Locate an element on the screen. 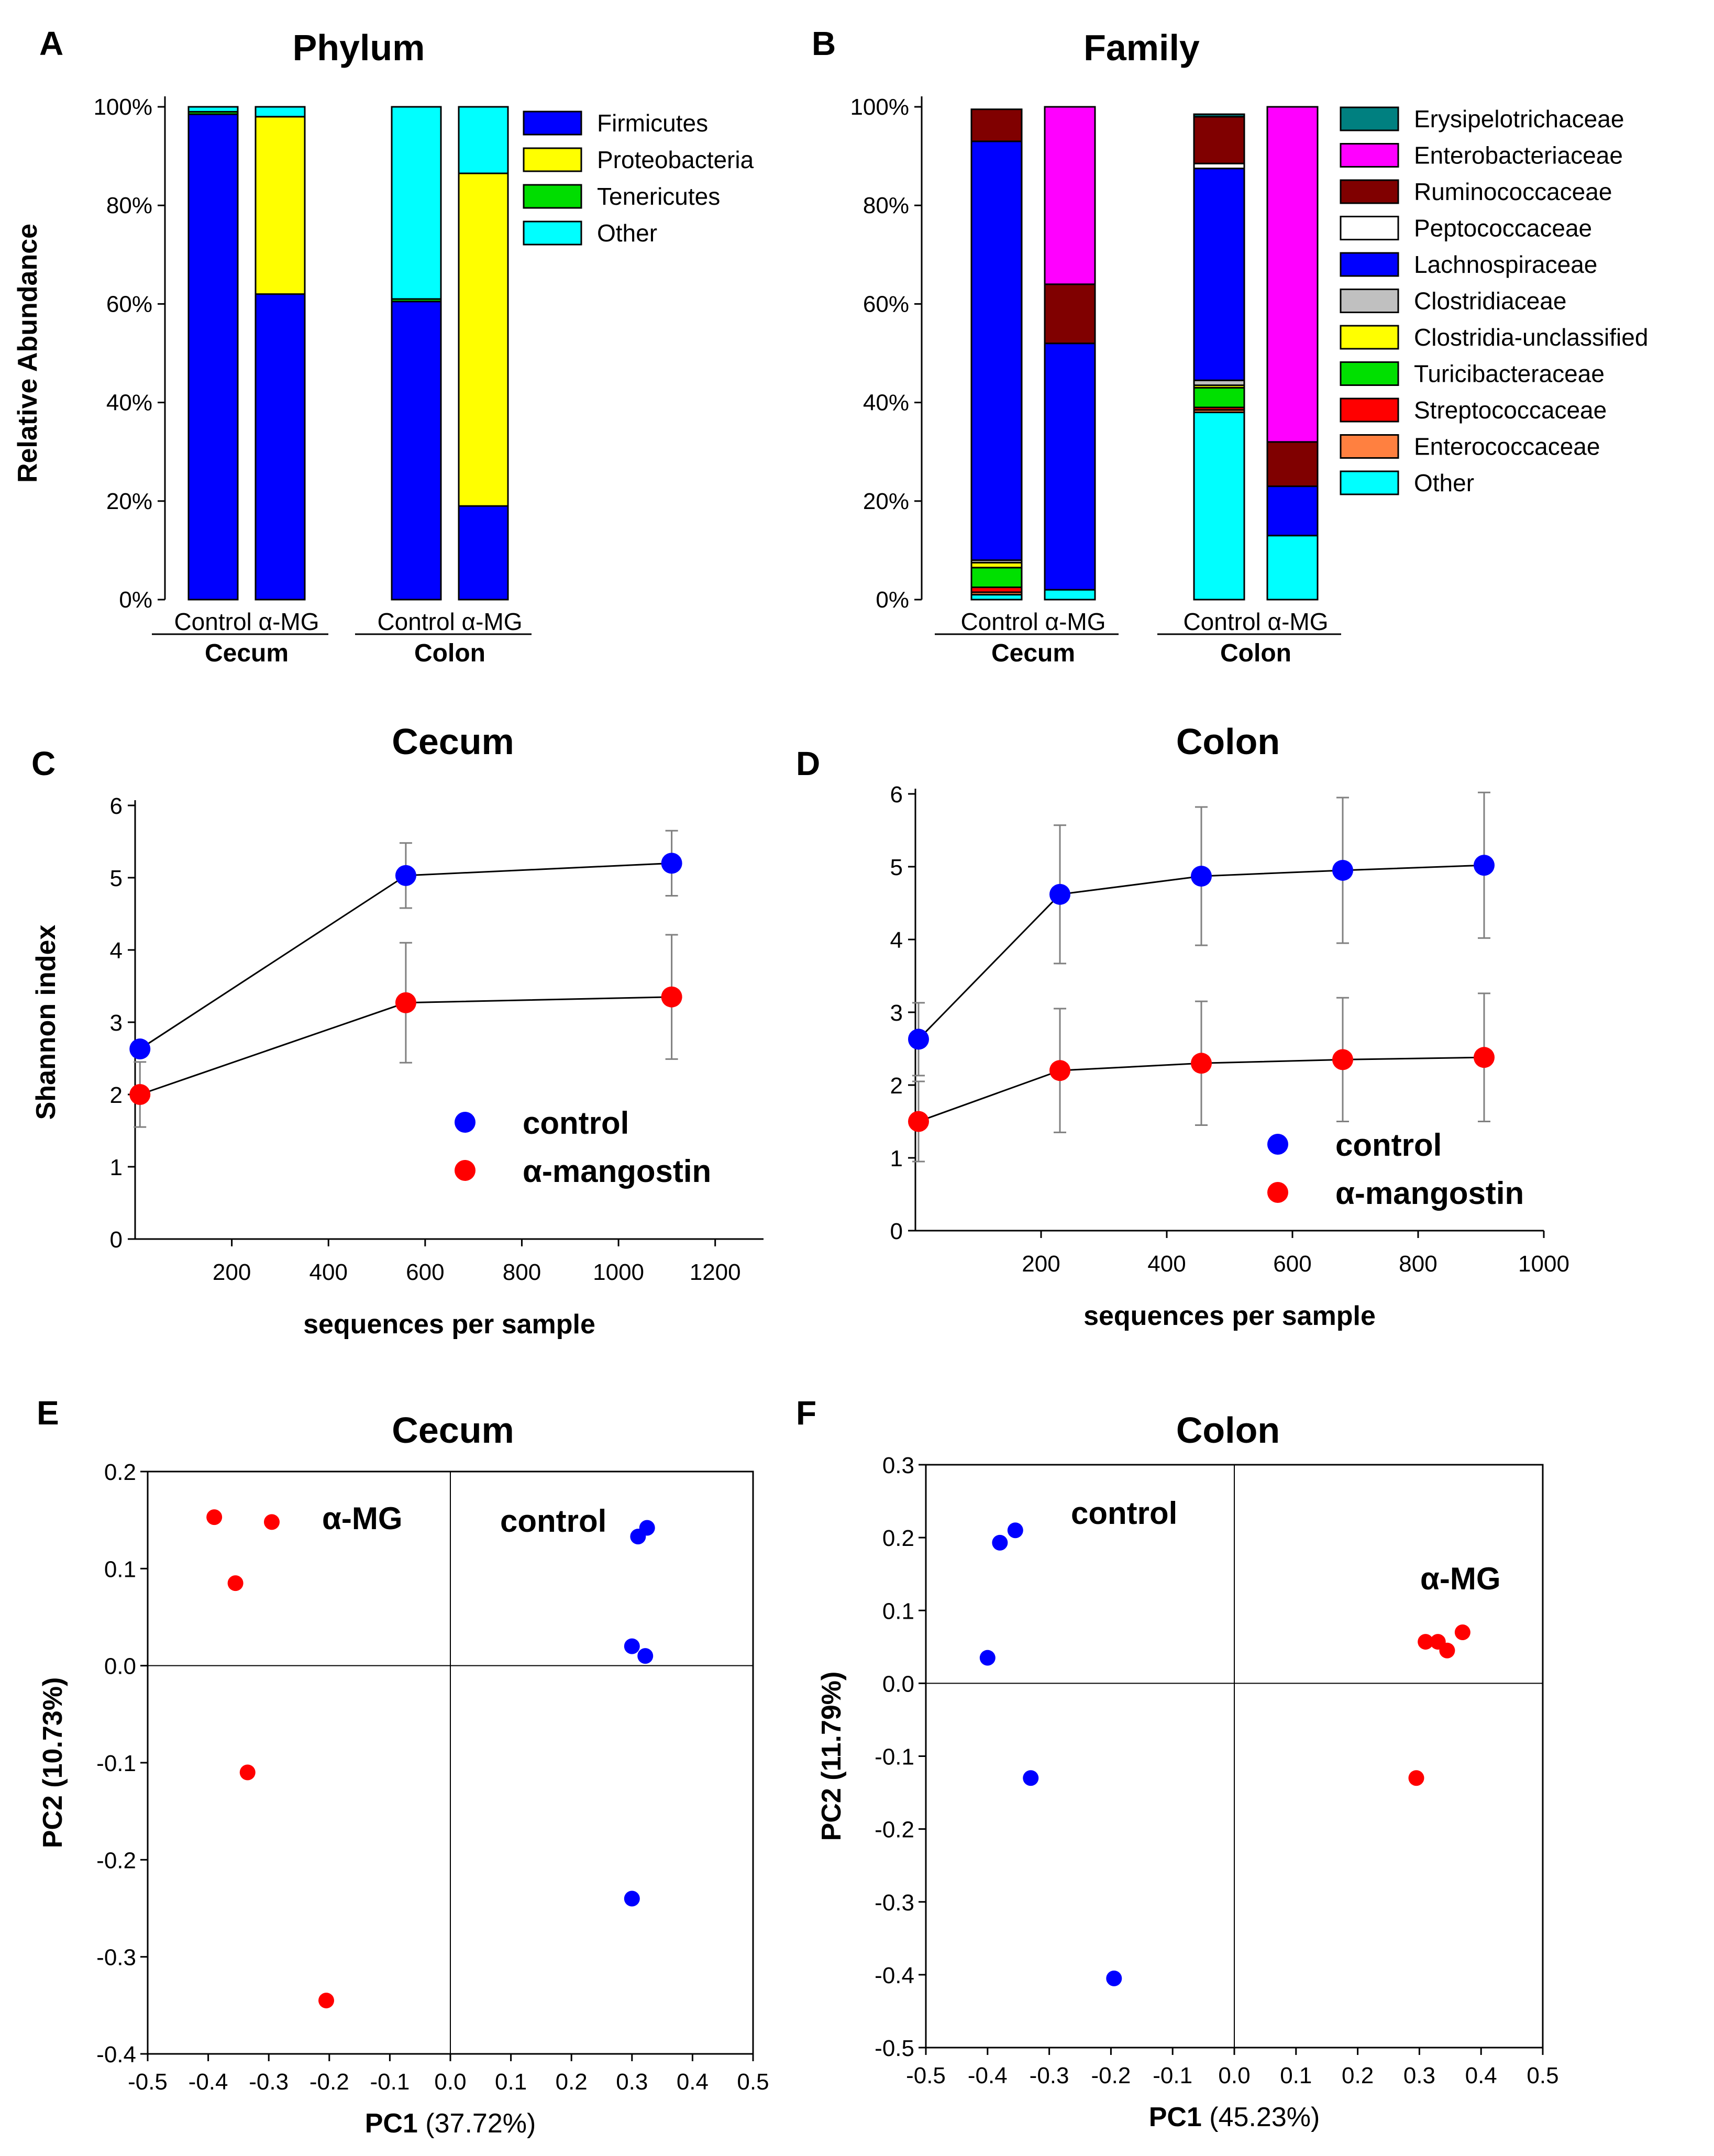 Image resolution: width=1714 pixels, height=2156 pixels. y-tick-label: 80% is located at coordinates (886, 205).